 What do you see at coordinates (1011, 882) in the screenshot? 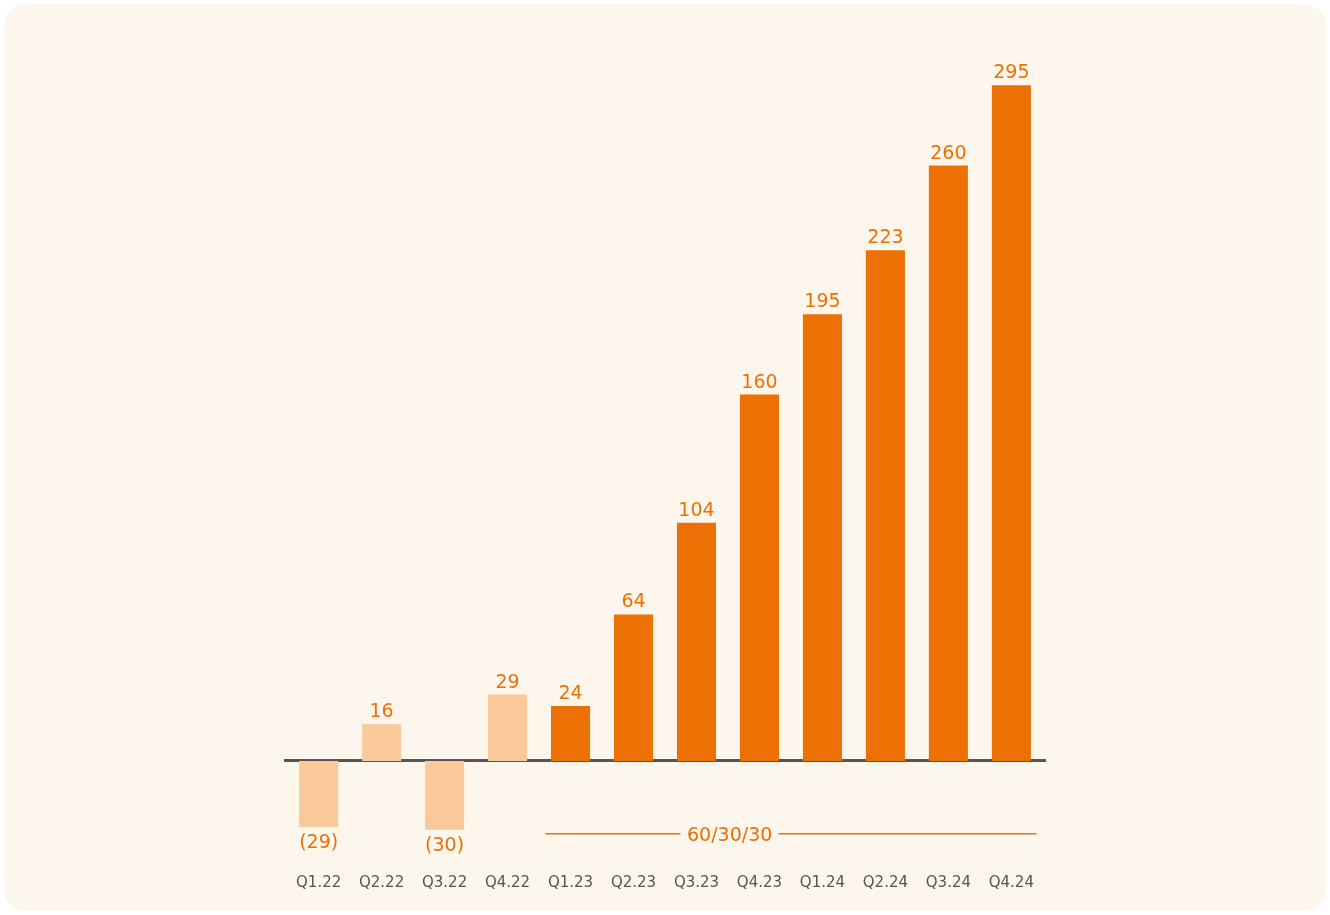
I see `x-tick-label: Q4.24` at bounding box center [1011, 882].